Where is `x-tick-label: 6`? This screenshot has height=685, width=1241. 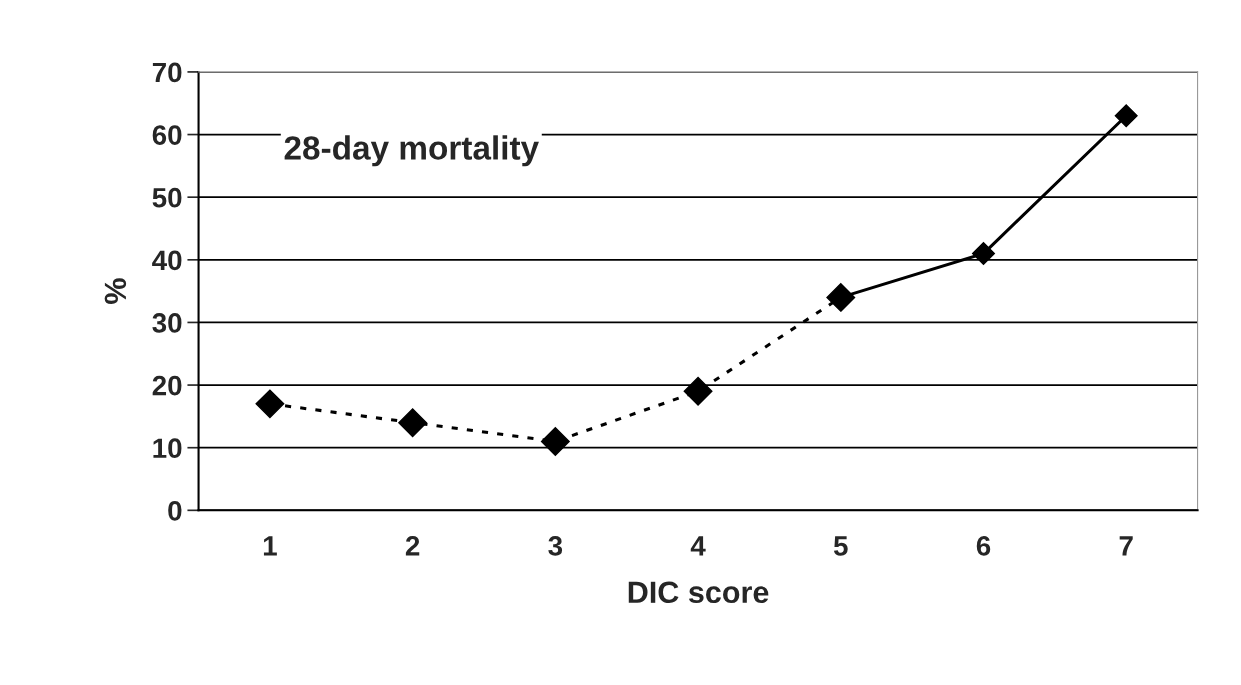
x-tick-label: 6 is located at coordinates (983, 546).